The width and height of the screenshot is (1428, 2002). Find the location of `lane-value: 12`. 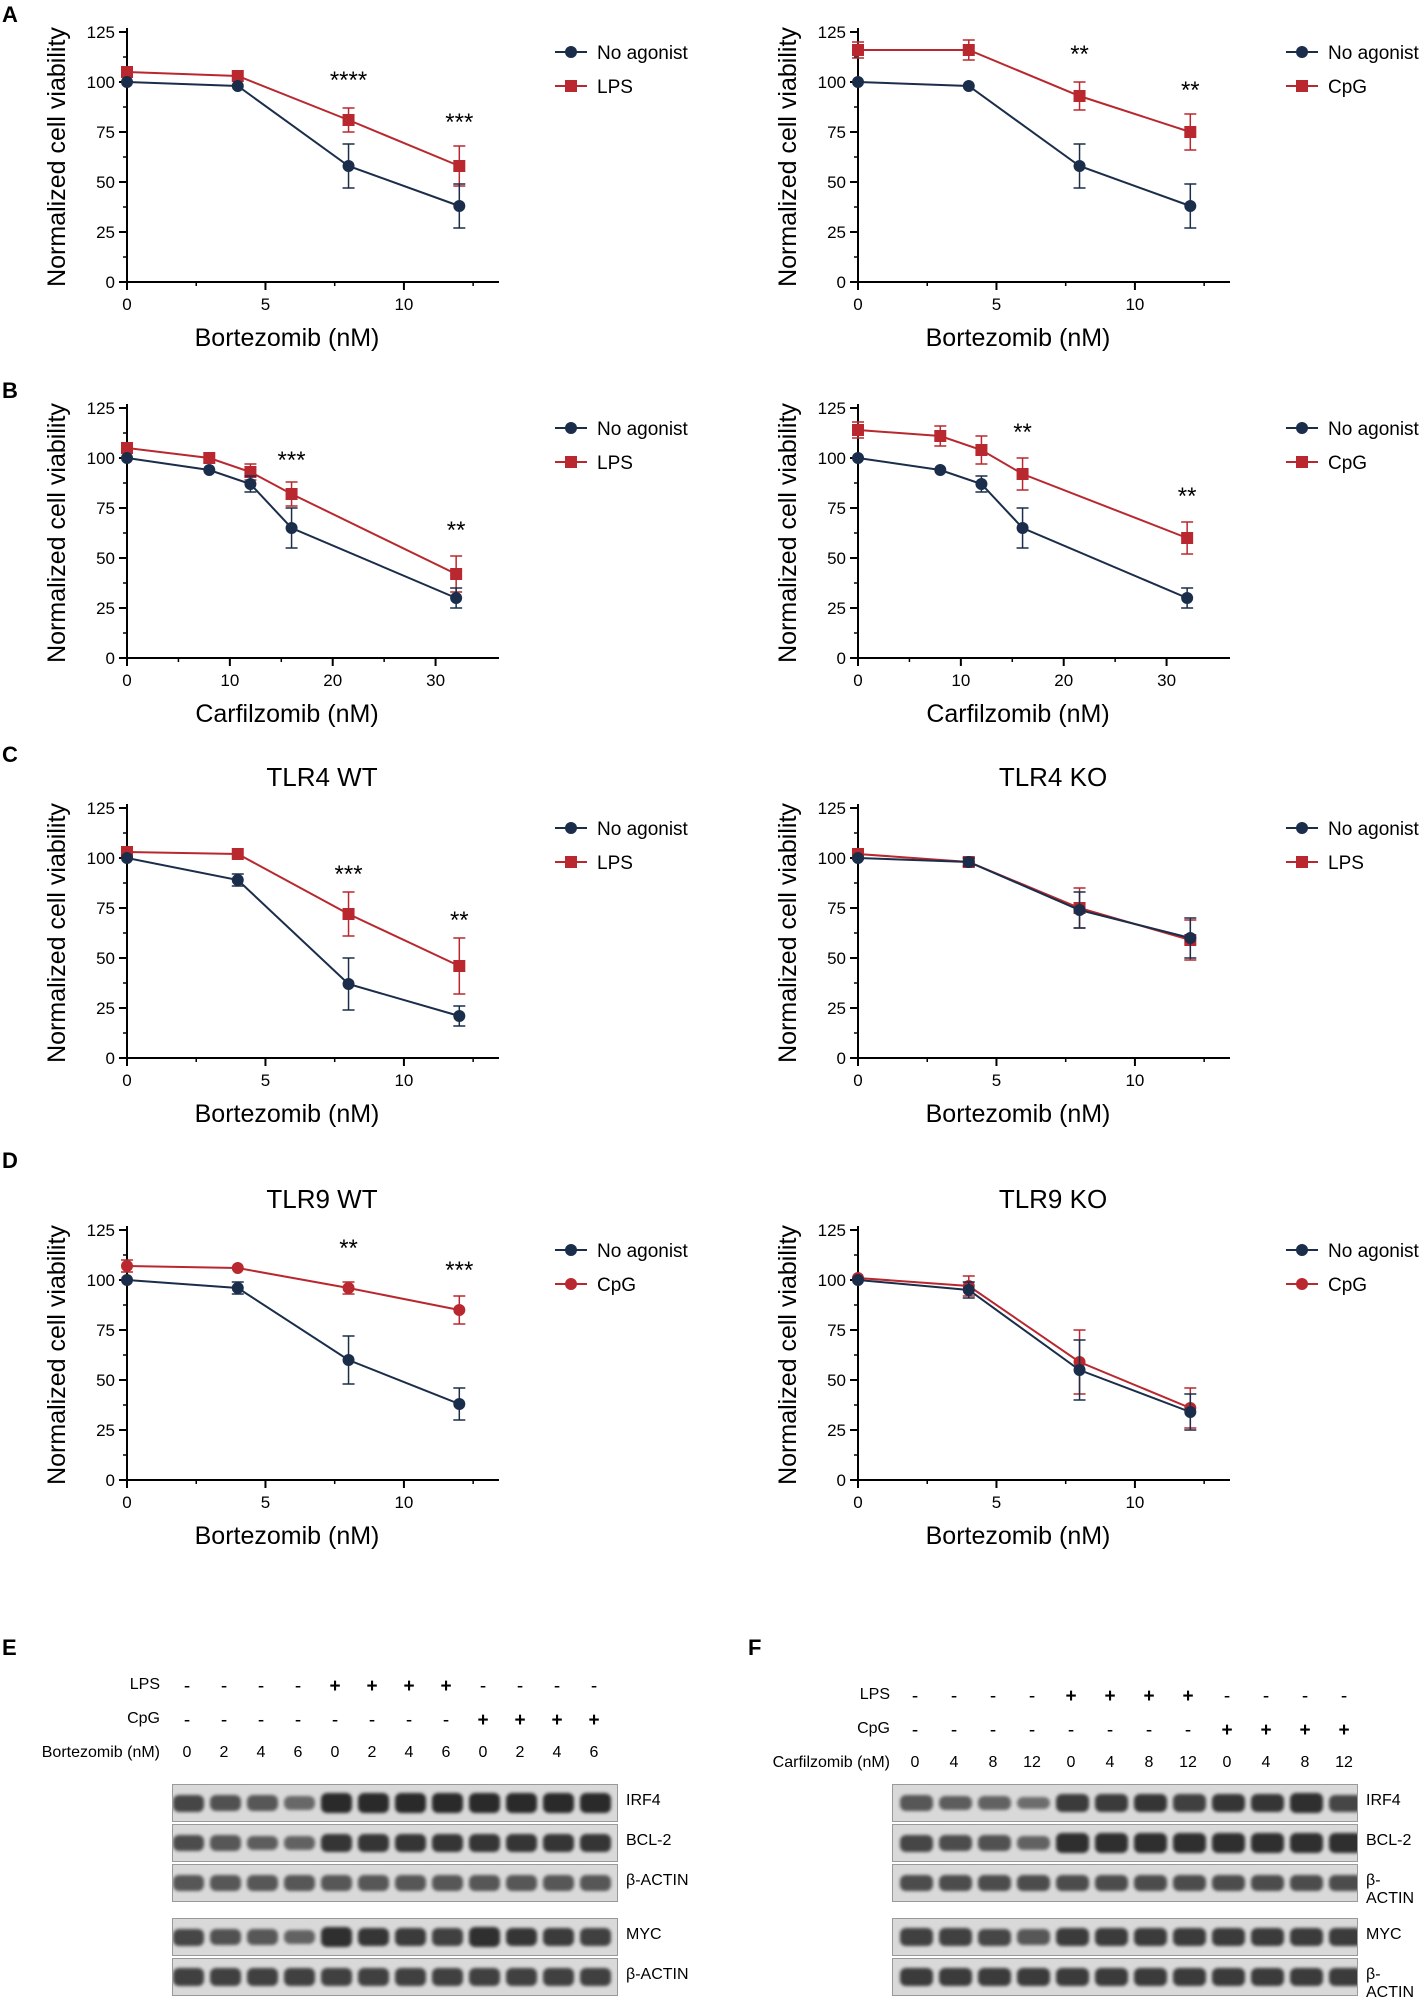

lane-value: 12 is located at coordinates (1344, 1762).